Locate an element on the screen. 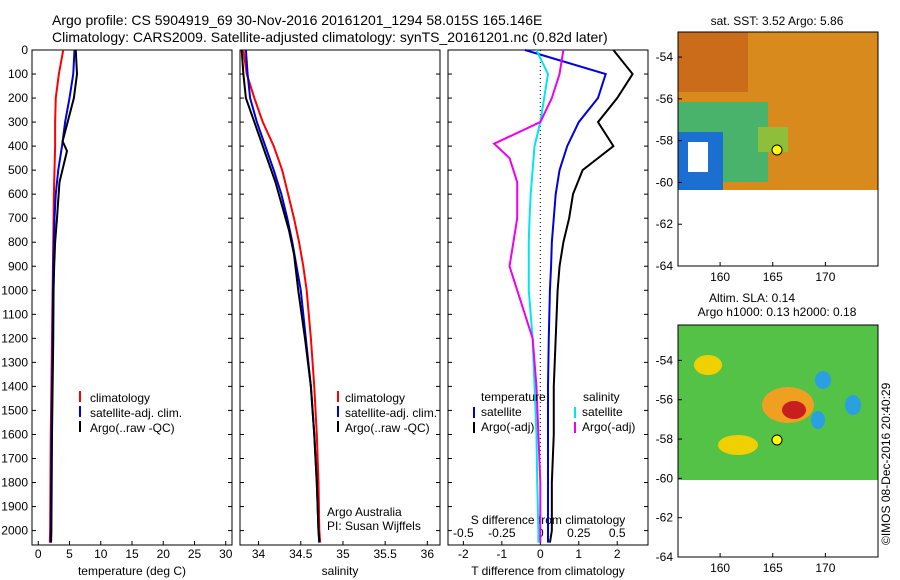  y-tick-label: 1200 is located at coordinates (14, 338).